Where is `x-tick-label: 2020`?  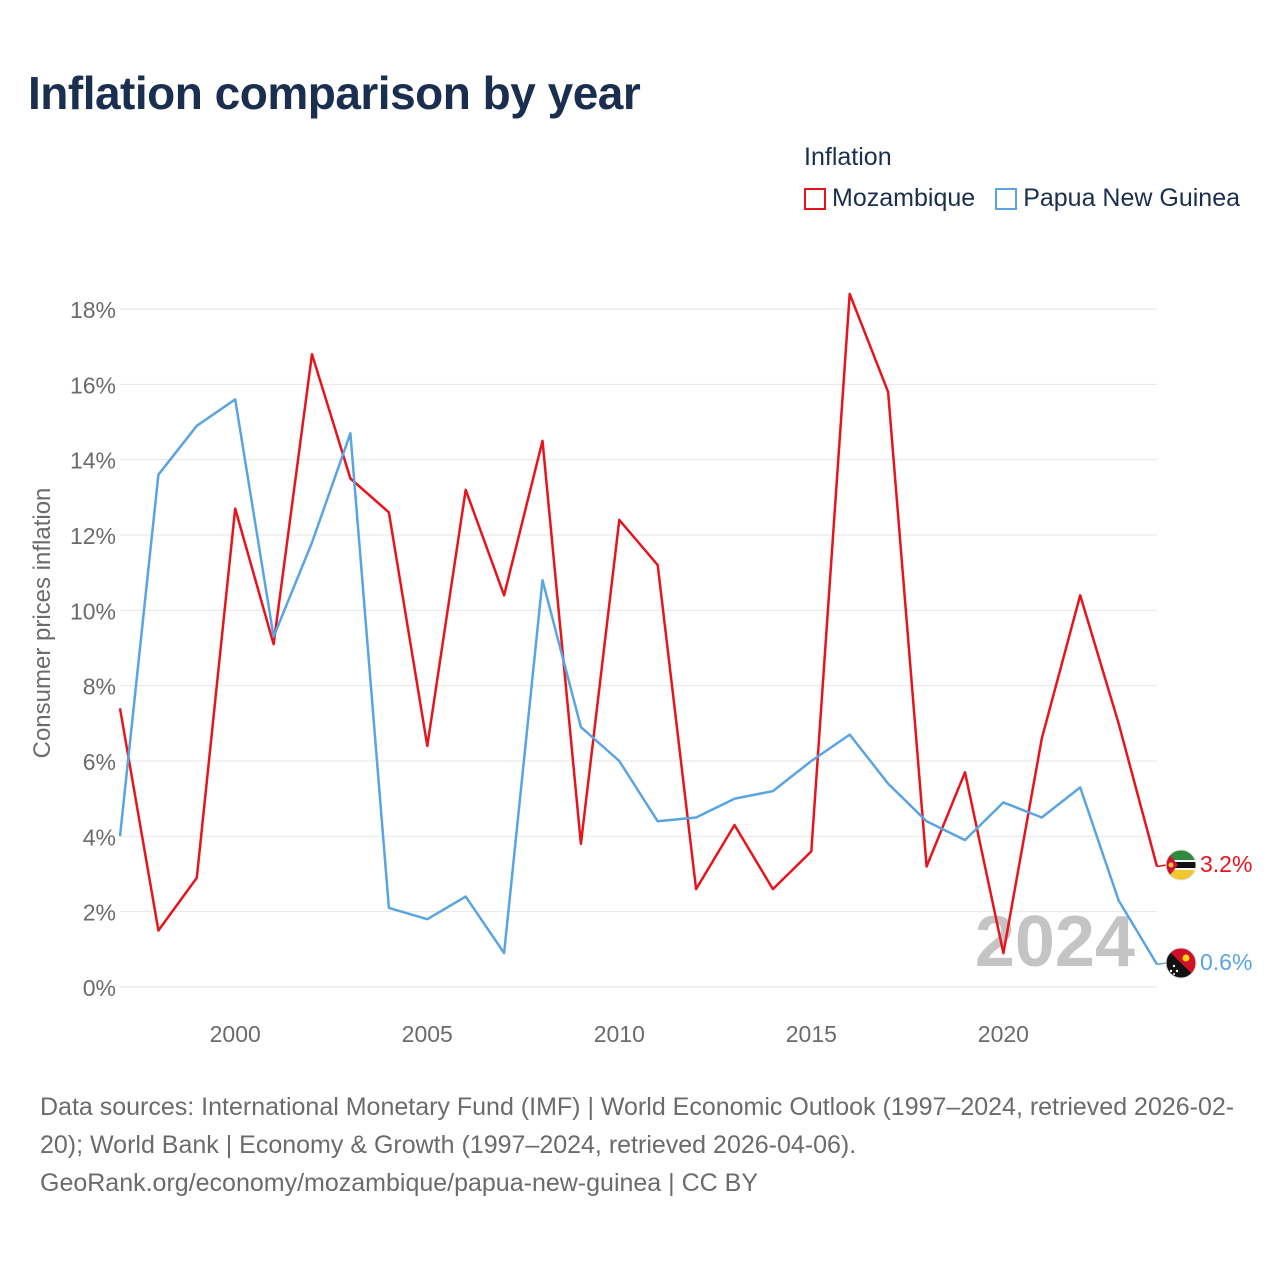
x-tick-label: 2020 is located at coordinates (1003, 1034).